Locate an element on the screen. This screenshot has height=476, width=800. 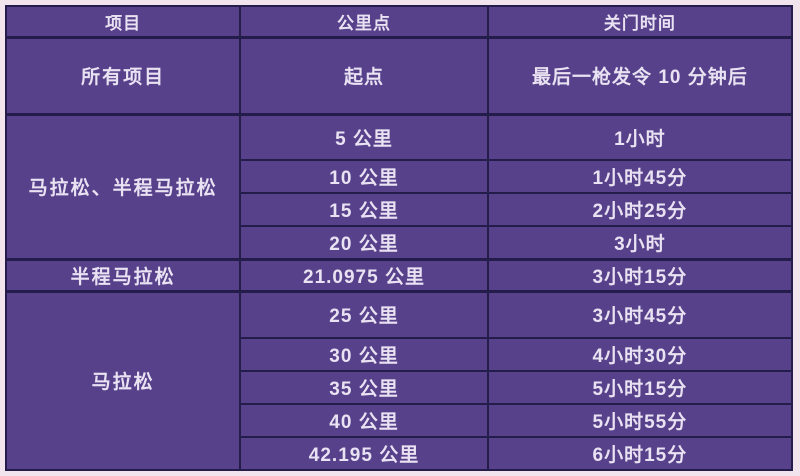
col-header-event: 项目 is located at coordinates (123, 22).